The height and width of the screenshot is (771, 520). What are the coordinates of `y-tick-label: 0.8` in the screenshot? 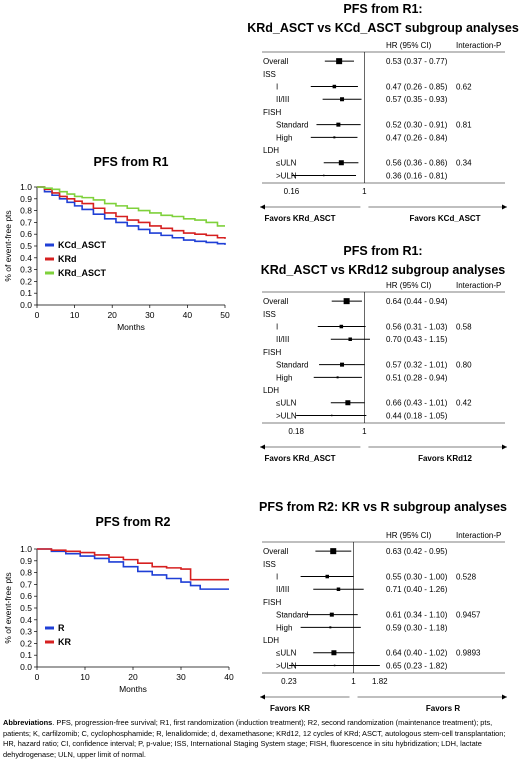 It's located at (26, 573).